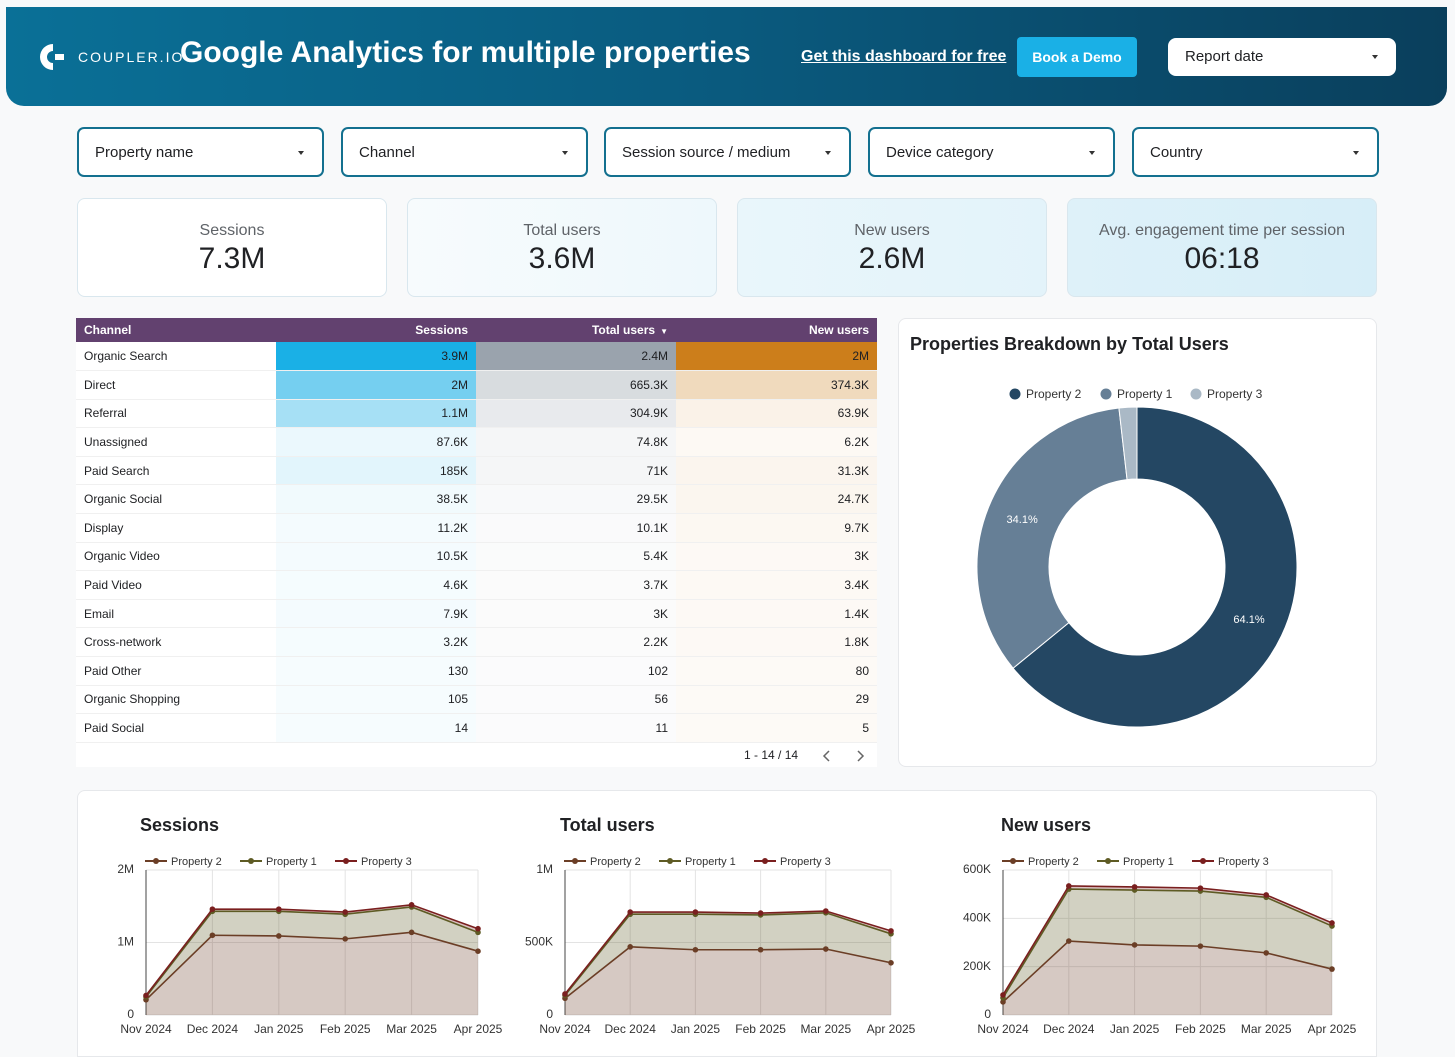 The width and height of the screenshot is (1455, 1057). I want to click on link: Get this dashboard for free, so click(904, 56).